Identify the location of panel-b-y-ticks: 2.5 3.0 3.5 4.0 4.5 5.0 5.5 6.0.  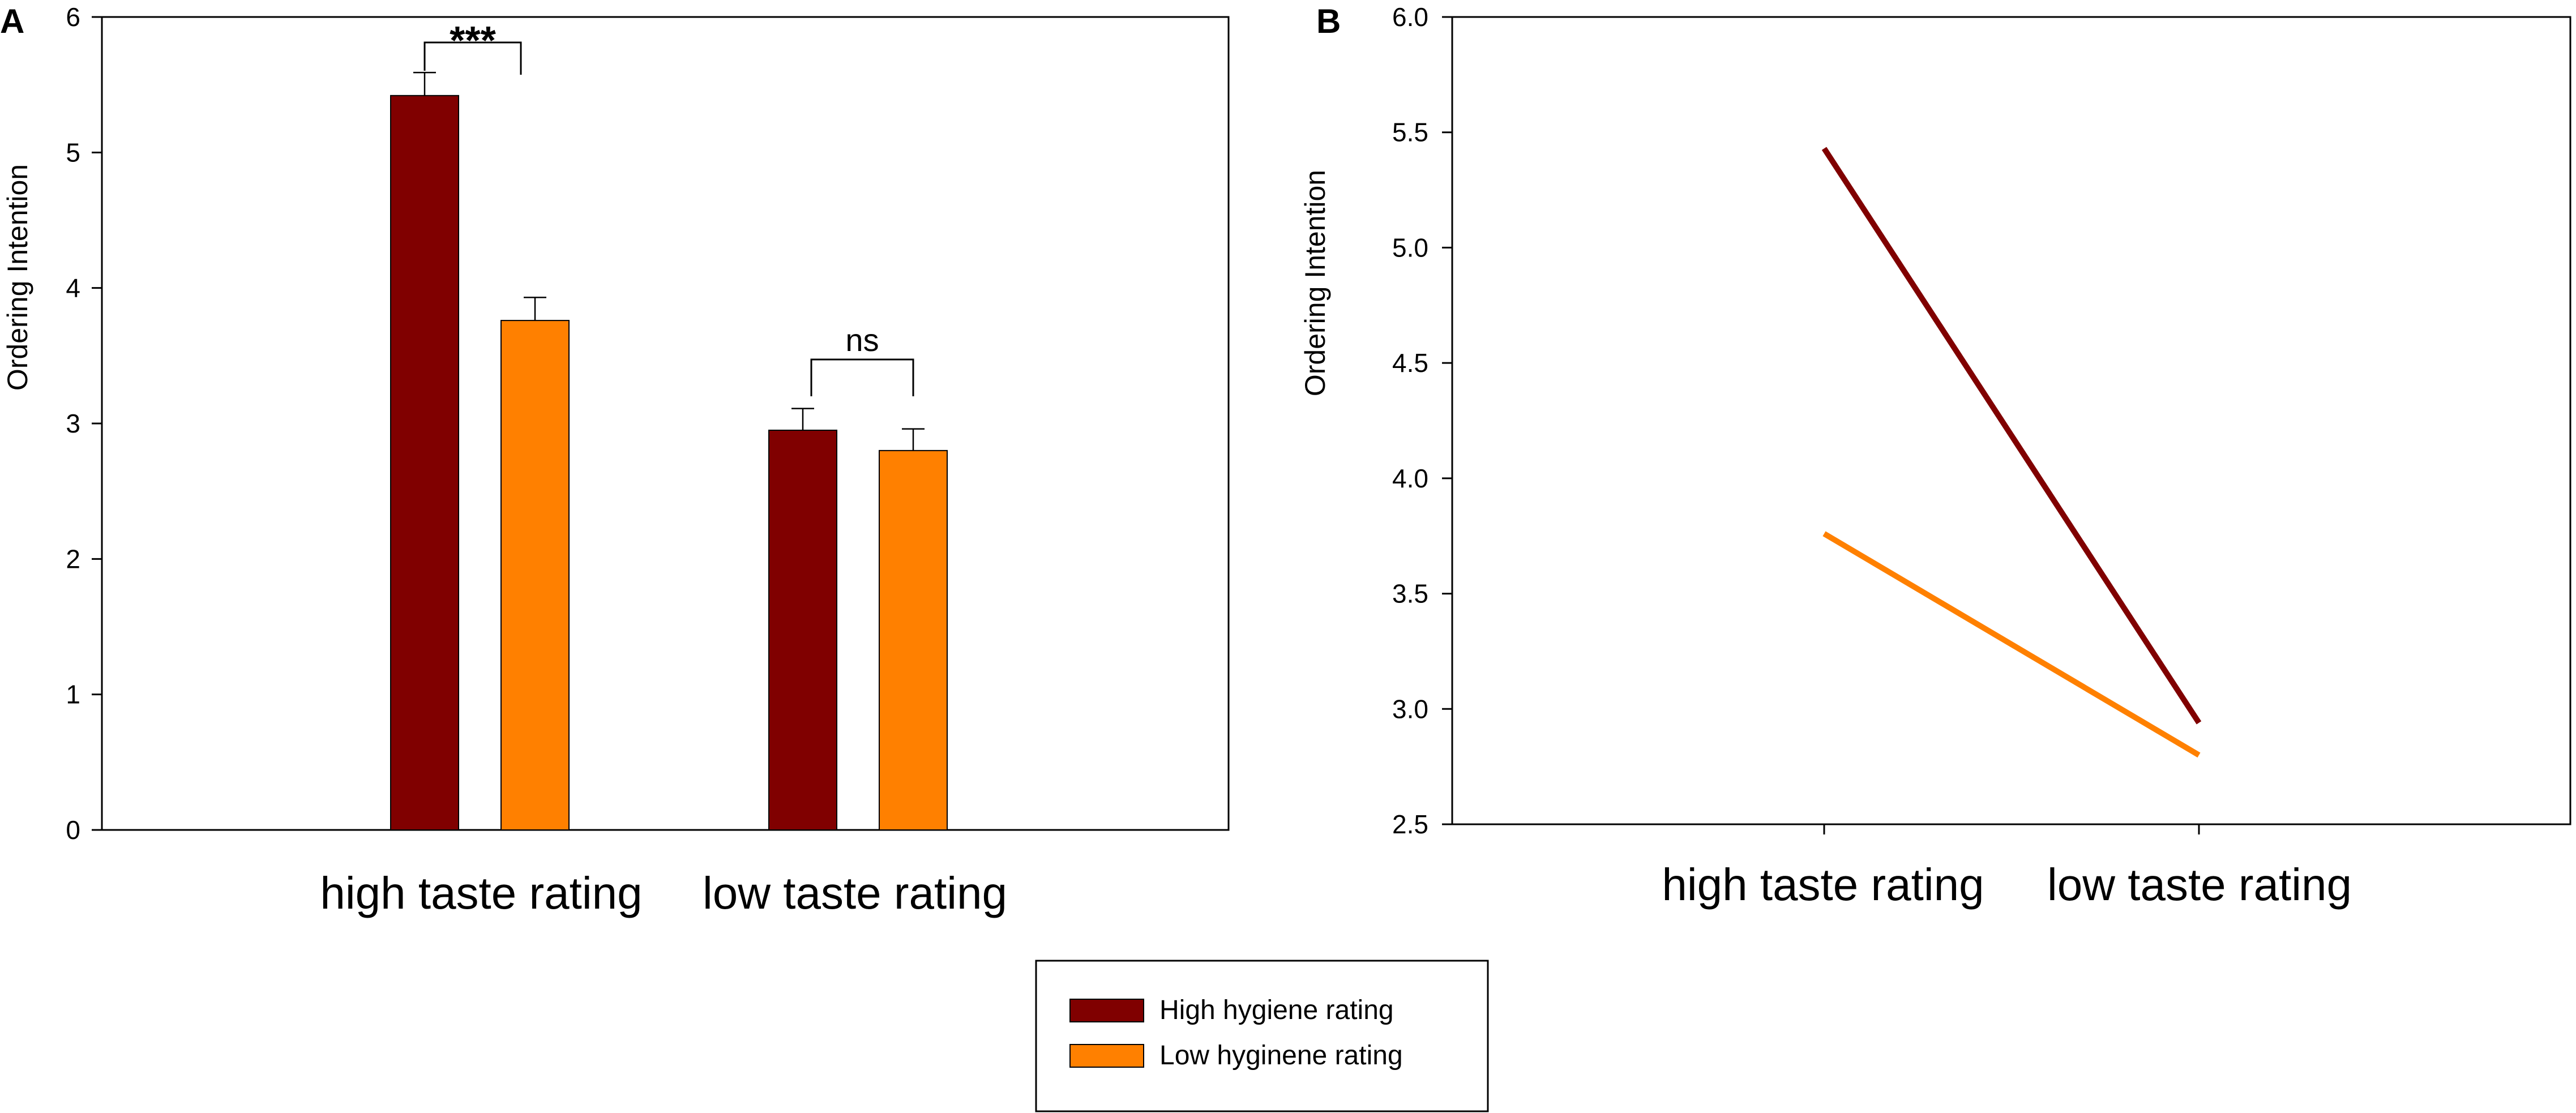
(1422, 420).